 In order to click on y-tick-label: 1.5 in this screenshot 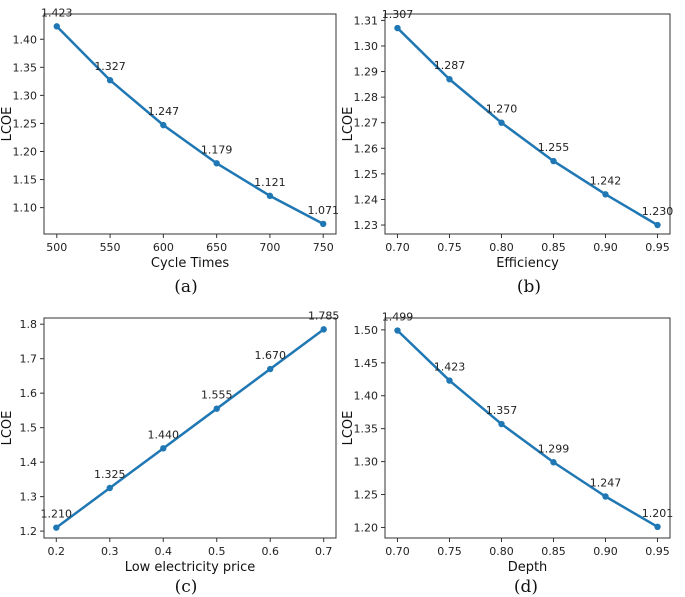, I will do `click(29, 428)`.